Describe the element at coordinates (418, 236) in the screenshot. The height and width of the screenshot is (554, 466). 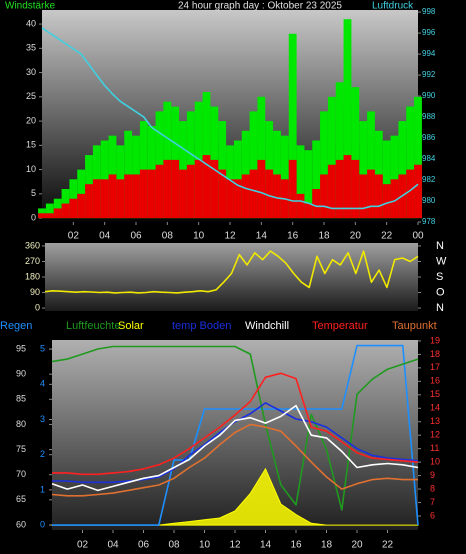
I see `x-tick-label: 00` at that location.